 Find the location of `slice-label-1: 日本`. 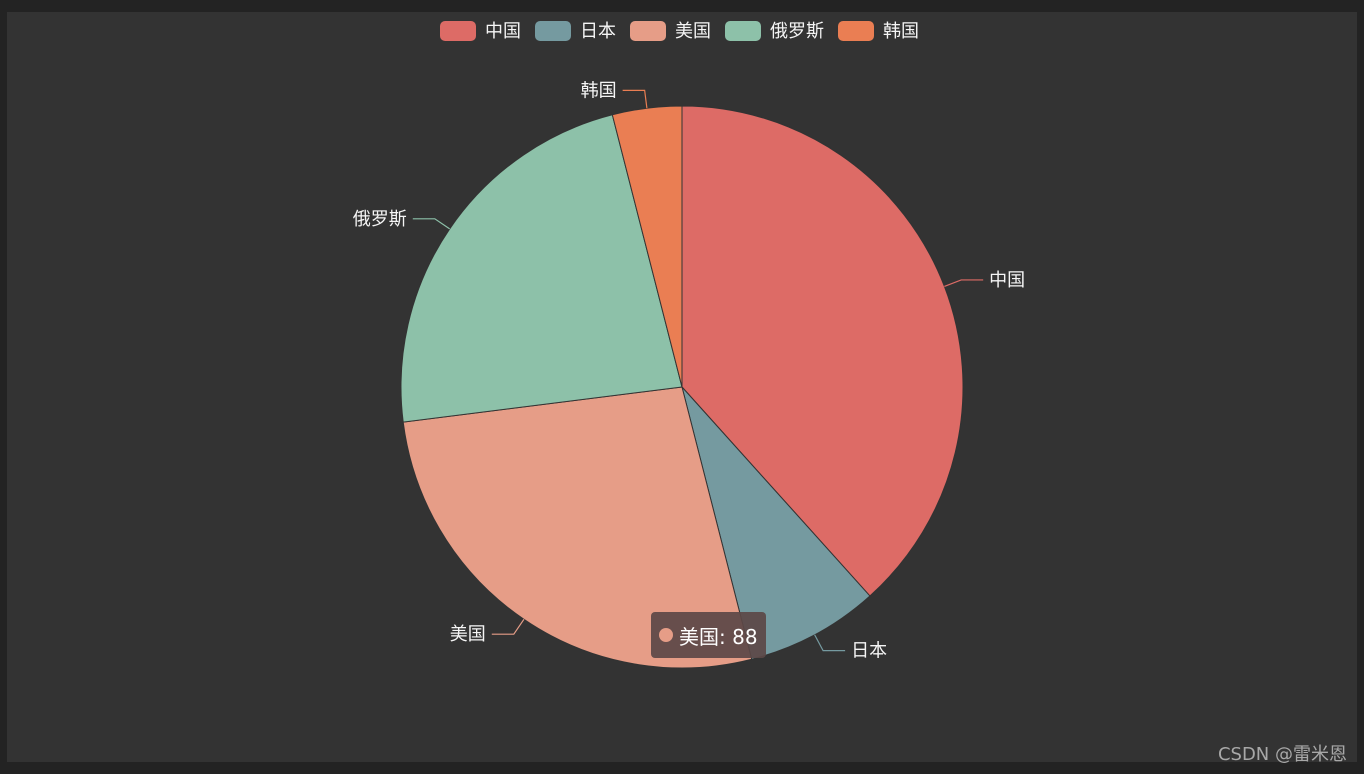

slice-label-1: 日本 is located at coordinates (869, 651).